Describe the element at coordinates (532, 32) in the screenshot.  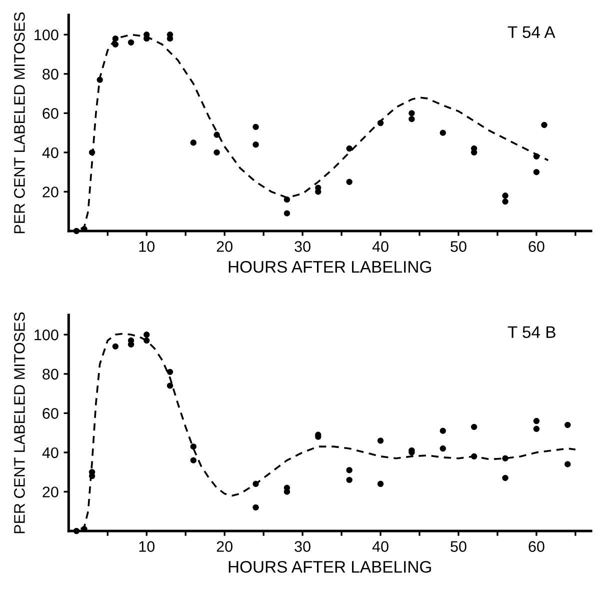
I see `annotation: T 54 A` at that location.